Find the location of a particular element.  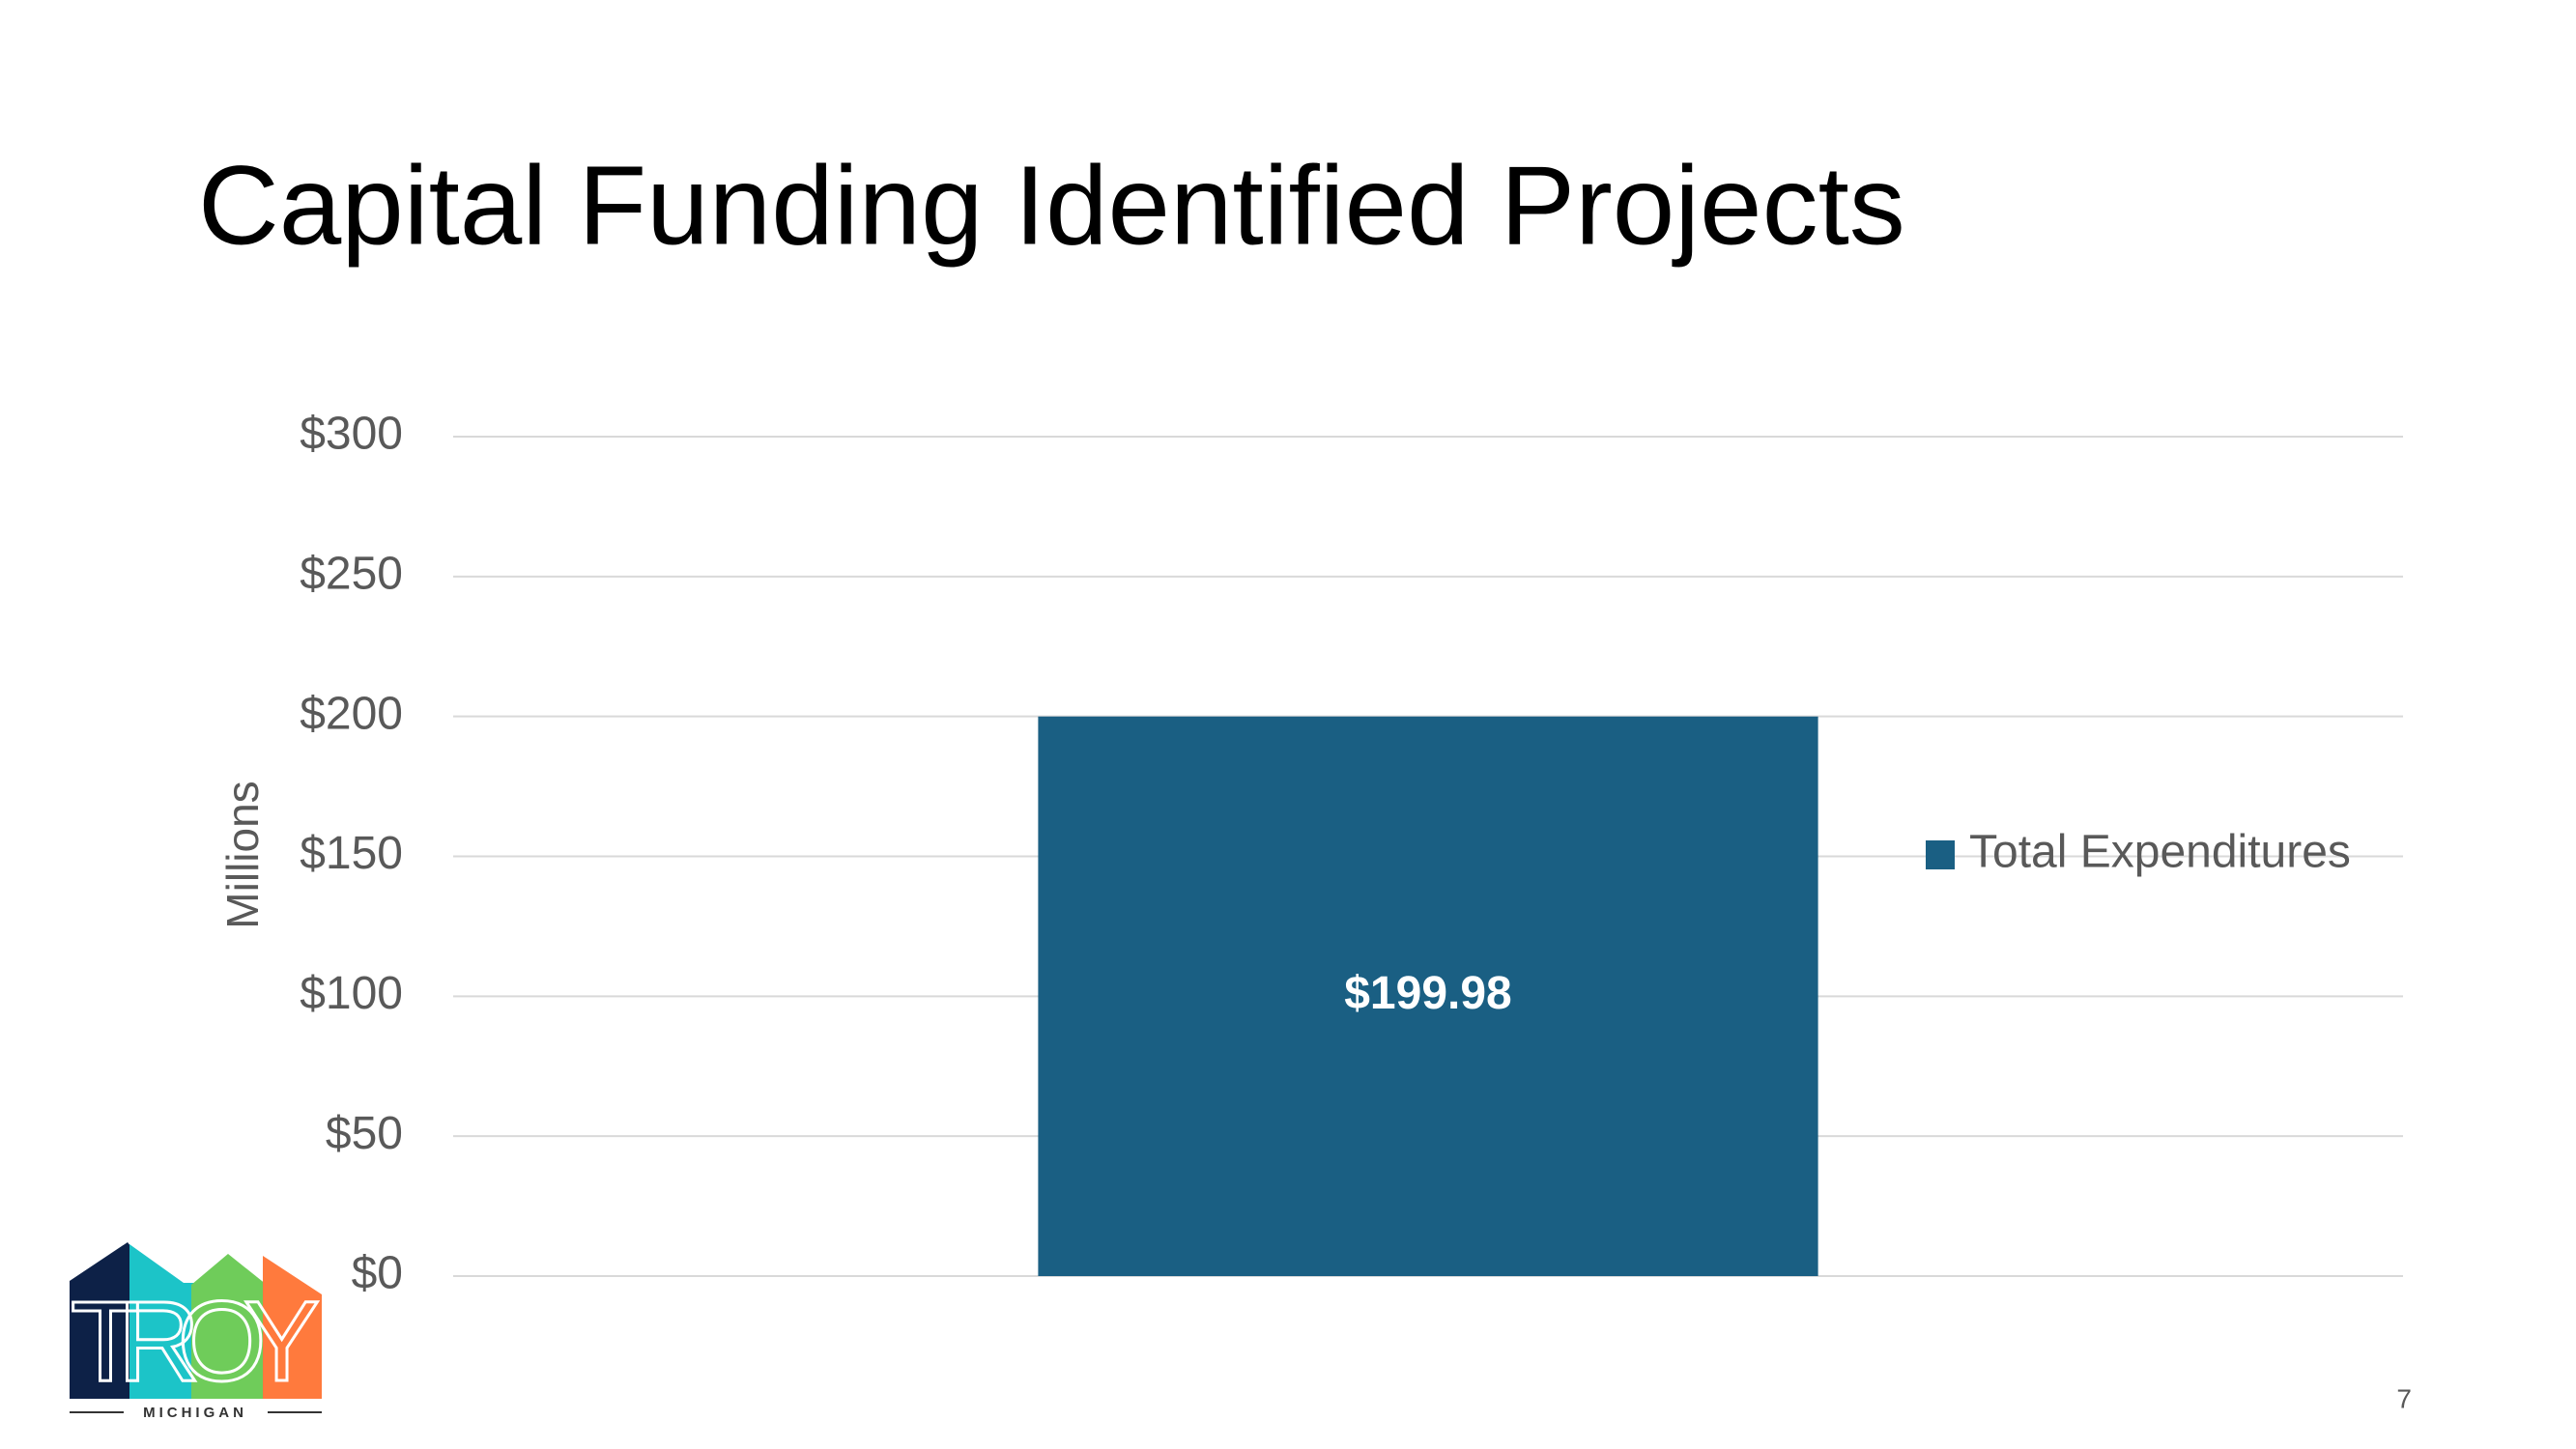

bar is located at coordinates (1428, 996).